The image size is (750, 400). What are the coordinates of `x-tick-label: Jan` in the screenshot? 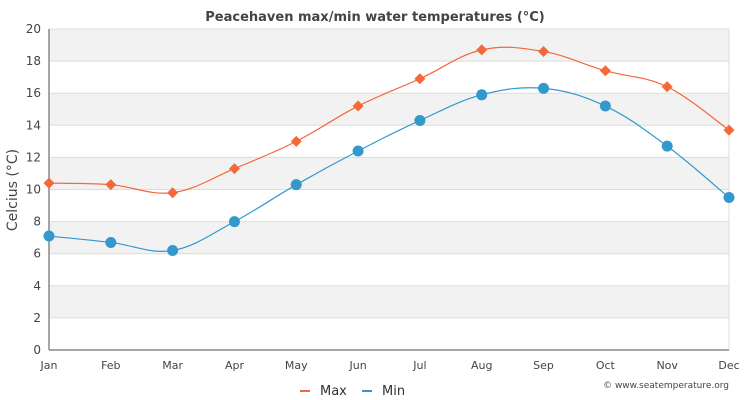 It's located at (49, 365).